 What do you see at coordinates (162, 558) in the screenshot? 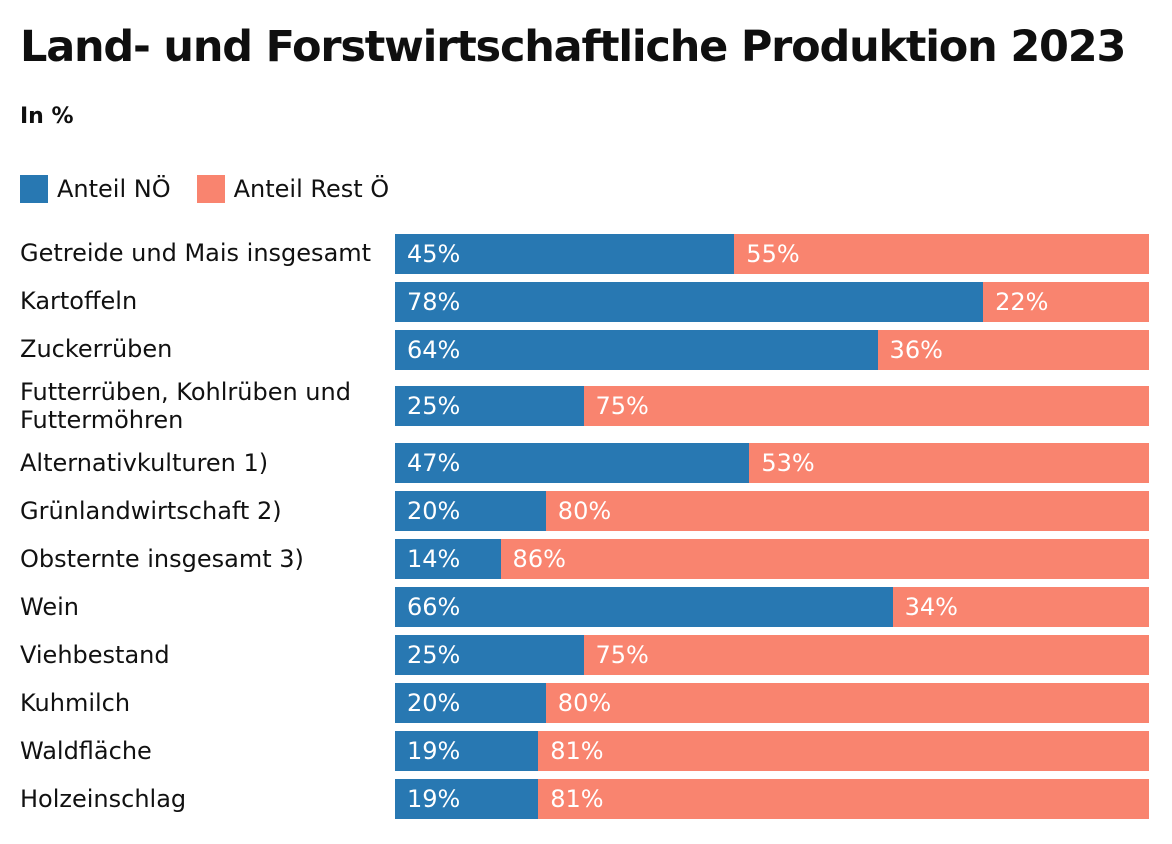
I see `category-label: Obsternte insgesamt 3)` at bounding box center [162, 558].